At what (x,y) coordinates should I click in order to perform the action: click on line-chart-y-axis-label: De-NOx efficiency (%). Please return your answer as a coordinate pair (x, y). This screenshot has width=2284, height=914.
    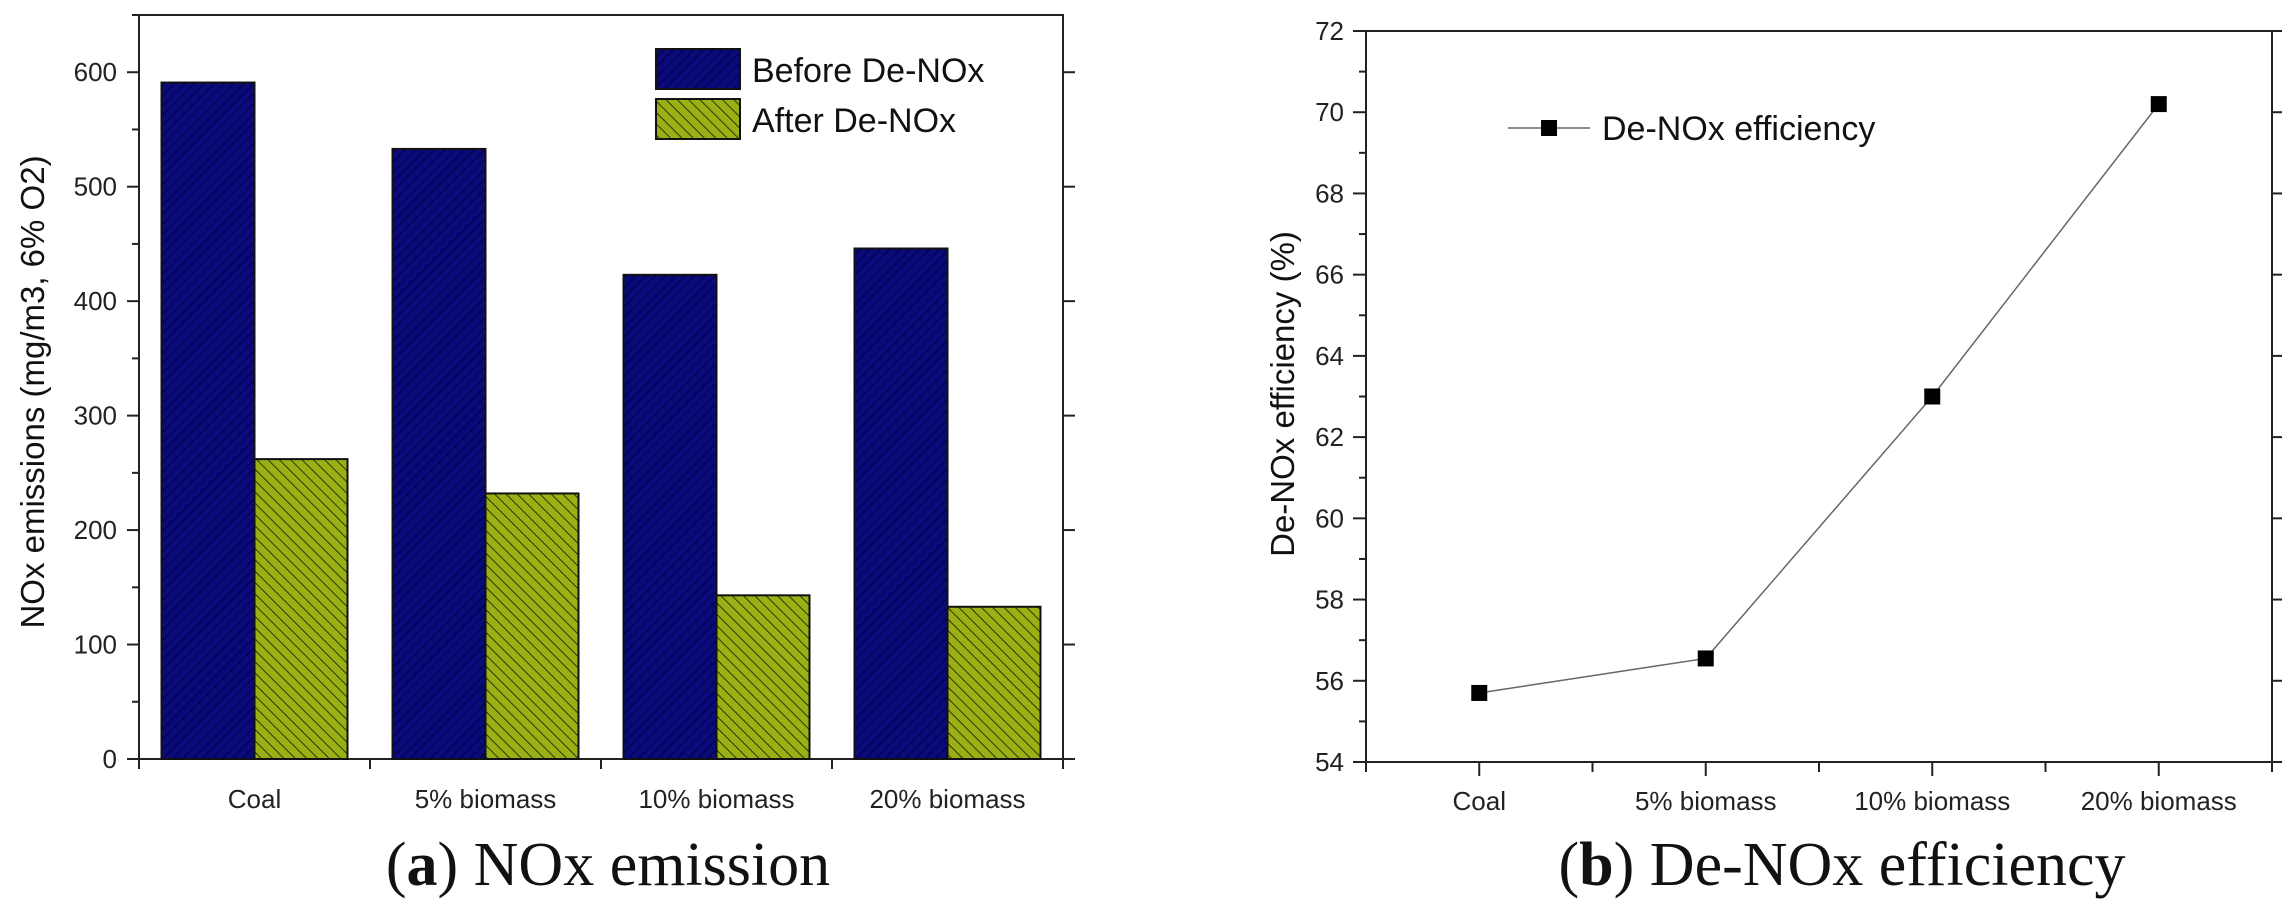
    Looking at the image, I should click on (1282, 394).